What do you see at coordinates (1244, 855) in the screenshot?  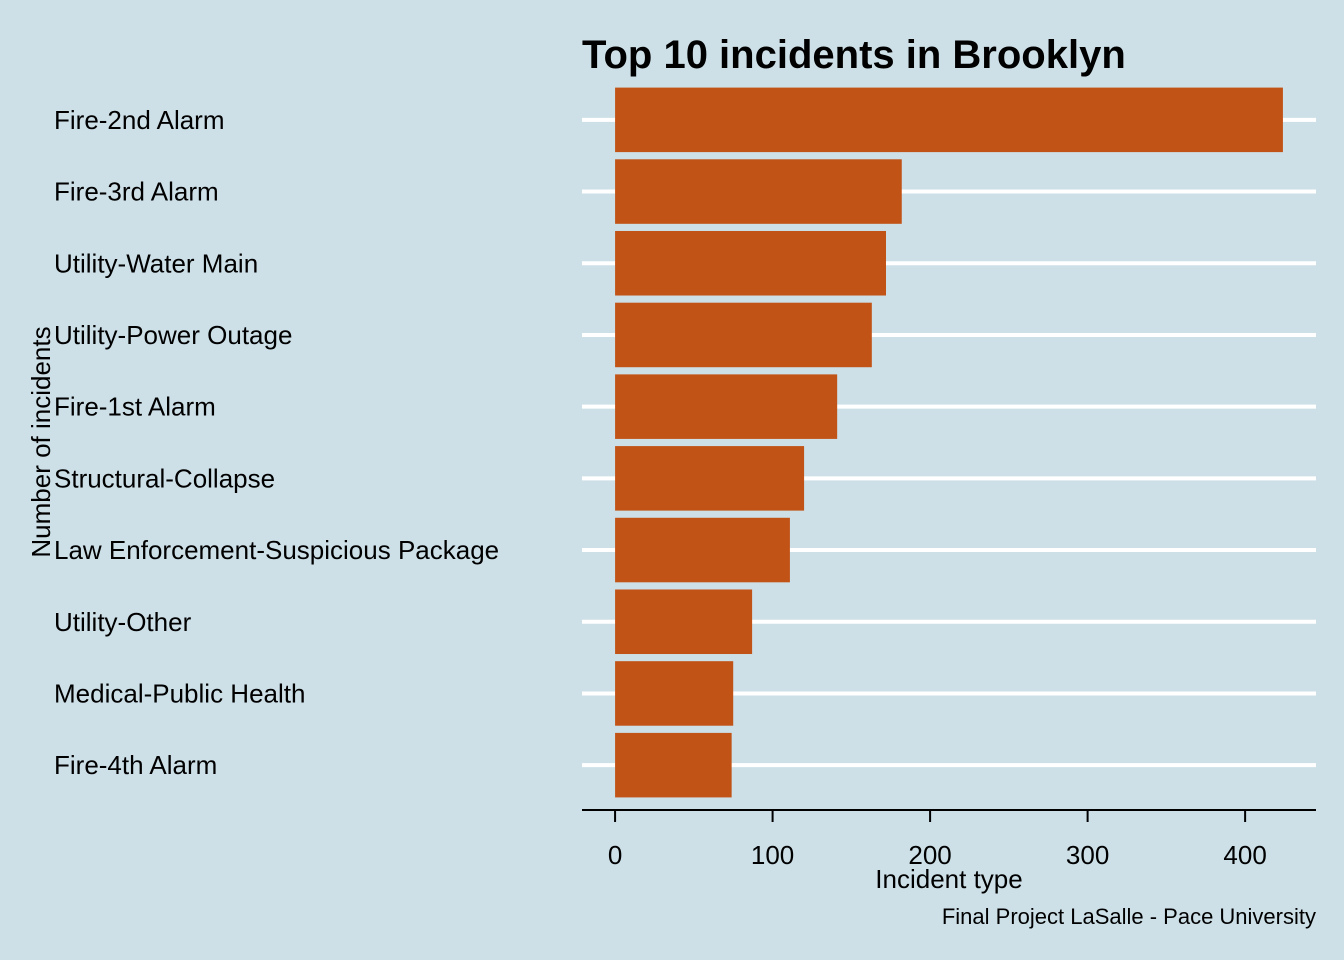 I see `x-tick-label: 400` at bounding box center [1244, 855].